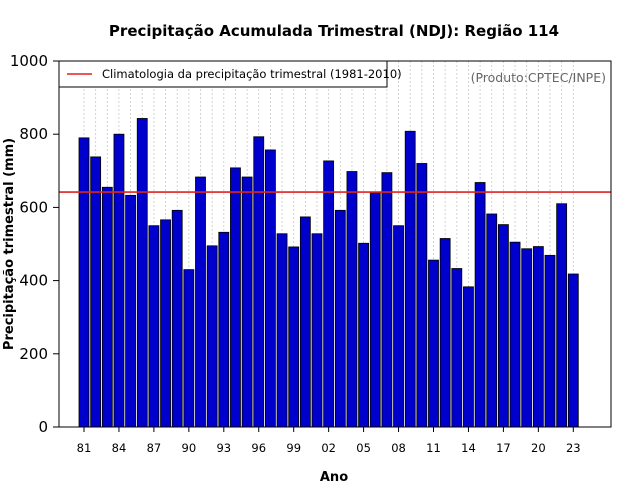  What do you see at coordinates (293, 448) in the screenshot?
I see `x-tick-label: 99` at bounding box center [293, 448].